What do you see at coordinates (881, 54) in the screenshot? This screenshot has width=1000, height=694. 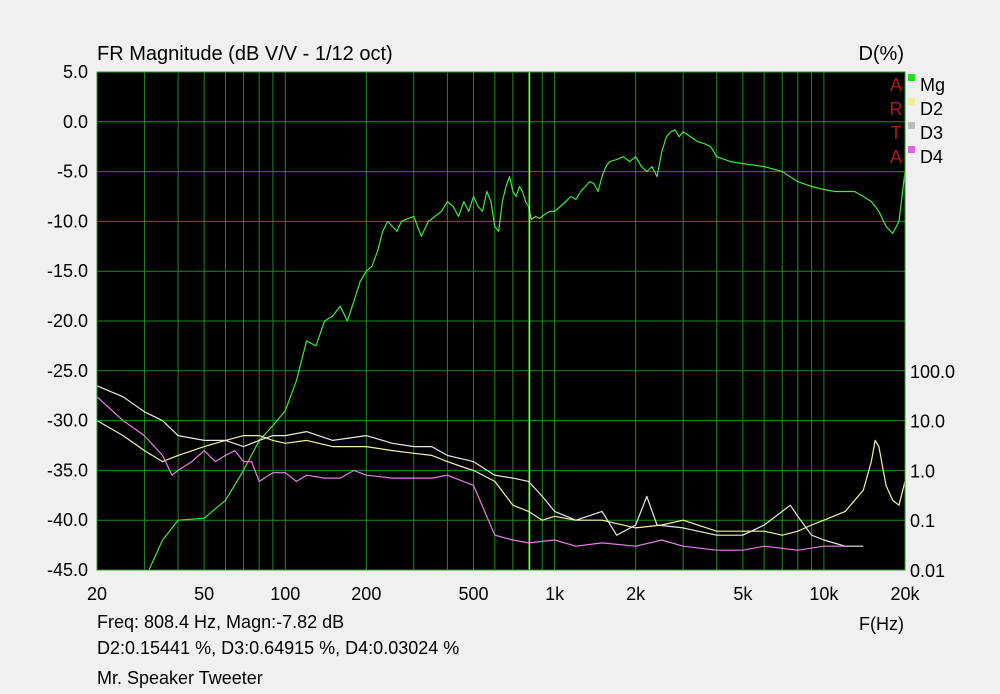 I see `right-axis-label: D(%)` at bounding box center [881, 54].